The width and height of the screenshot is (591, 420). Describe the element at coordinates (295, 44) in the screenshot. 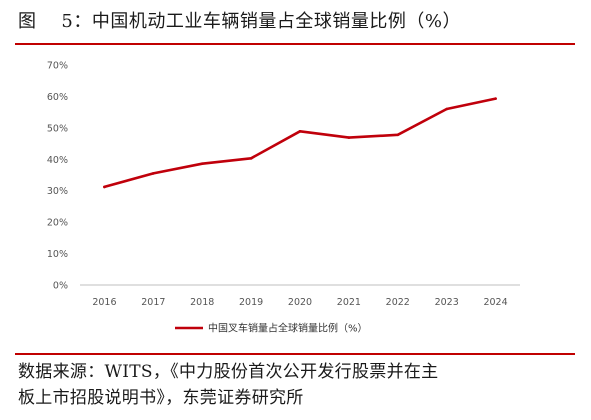

I see `header-rule` at that location.